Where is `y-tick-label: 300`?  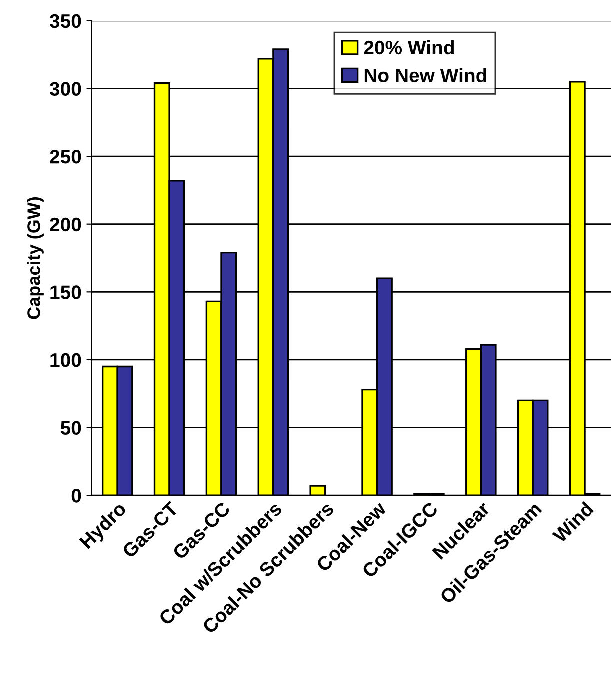 y-tick-label: 300 is located at coordinates (66, 89).